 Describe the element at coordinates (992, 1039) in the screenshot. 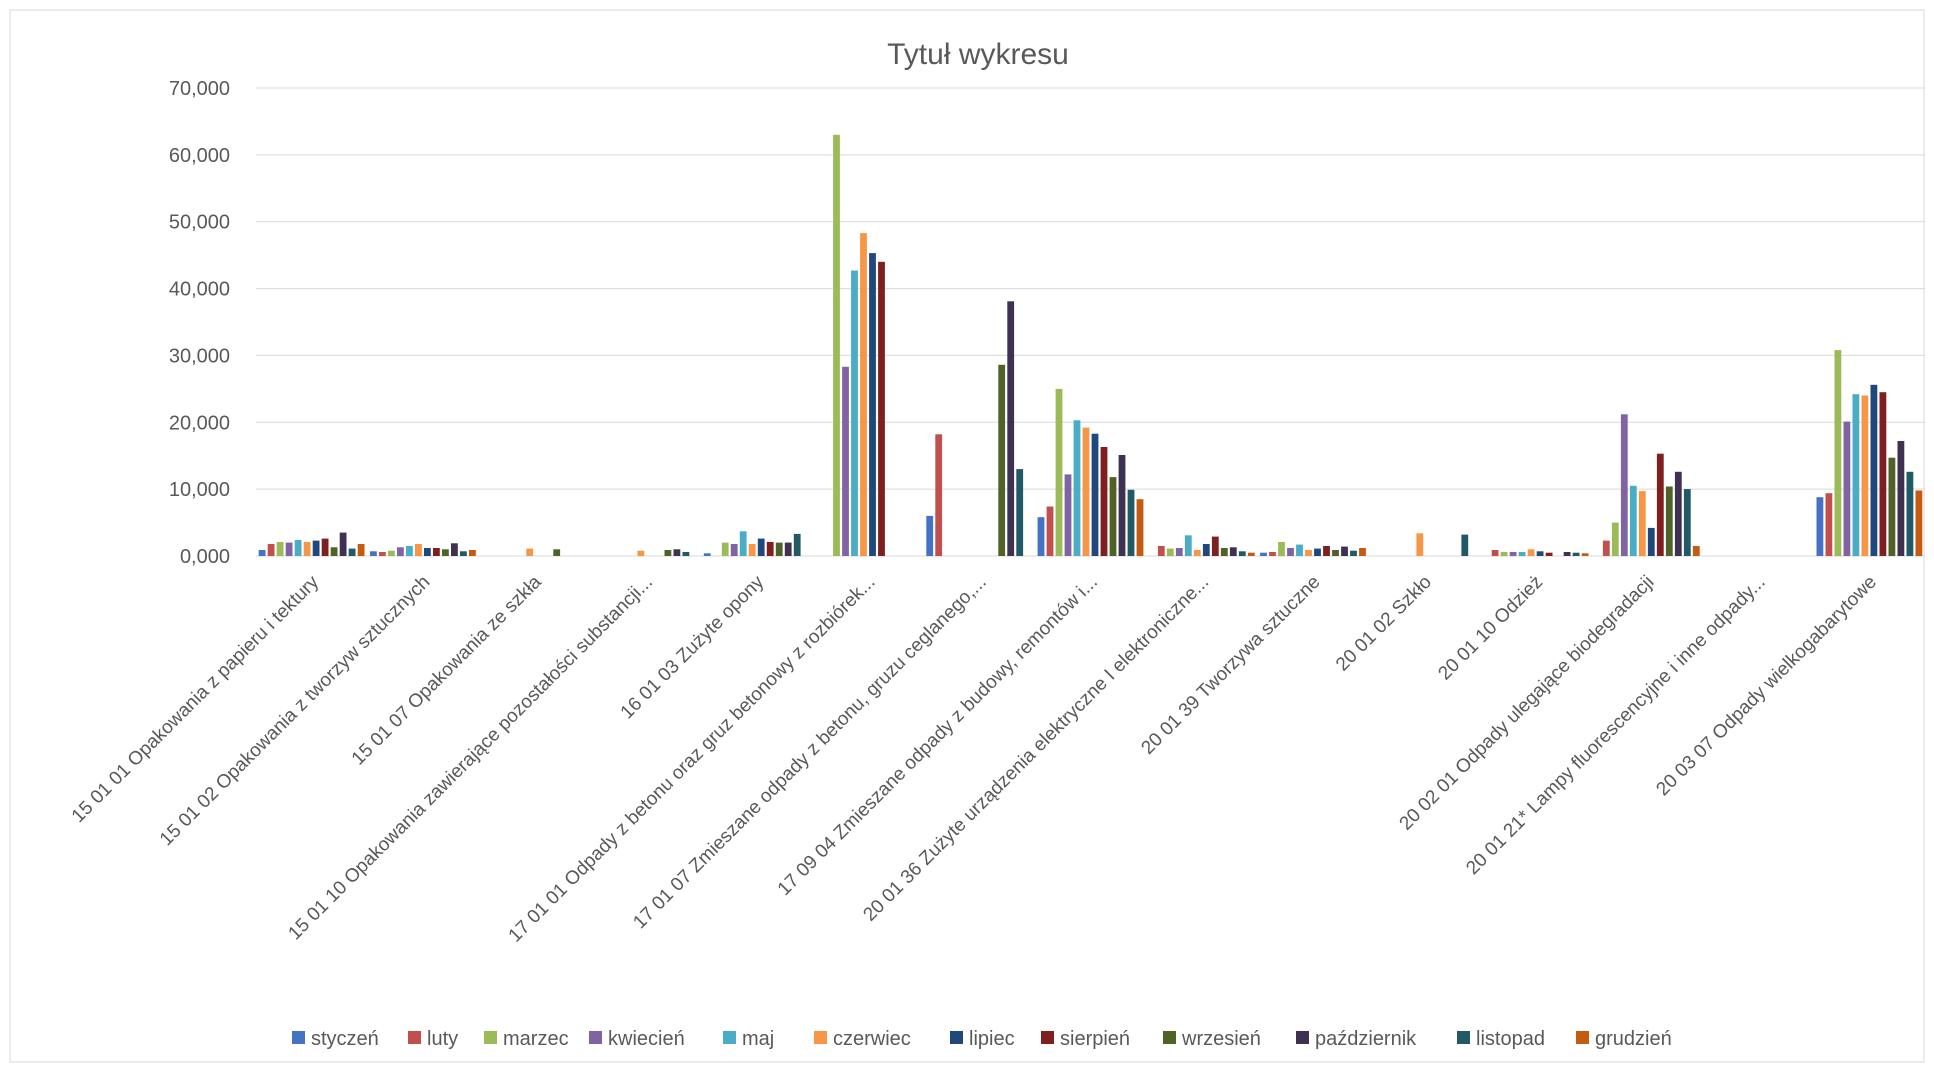

I see `legend-label: lipiec` at that location.